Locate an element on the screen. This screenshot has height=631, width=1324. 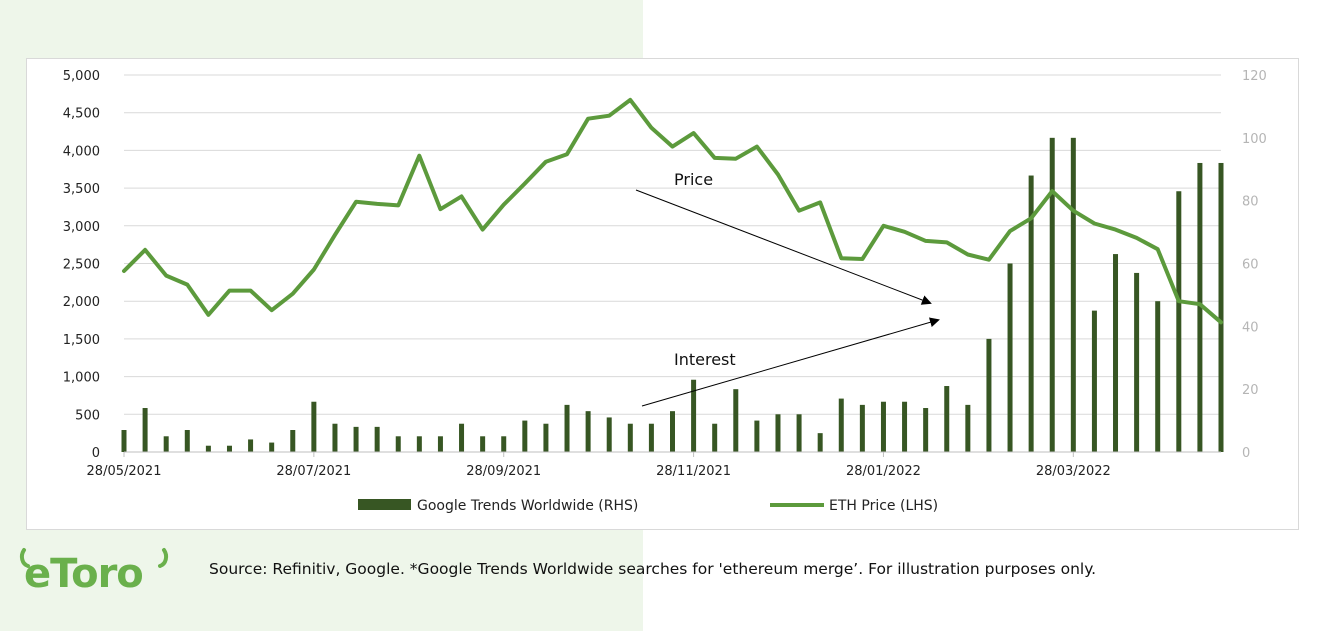
y-left-tick-label: 4,500 is located at coordinates (81, 114).